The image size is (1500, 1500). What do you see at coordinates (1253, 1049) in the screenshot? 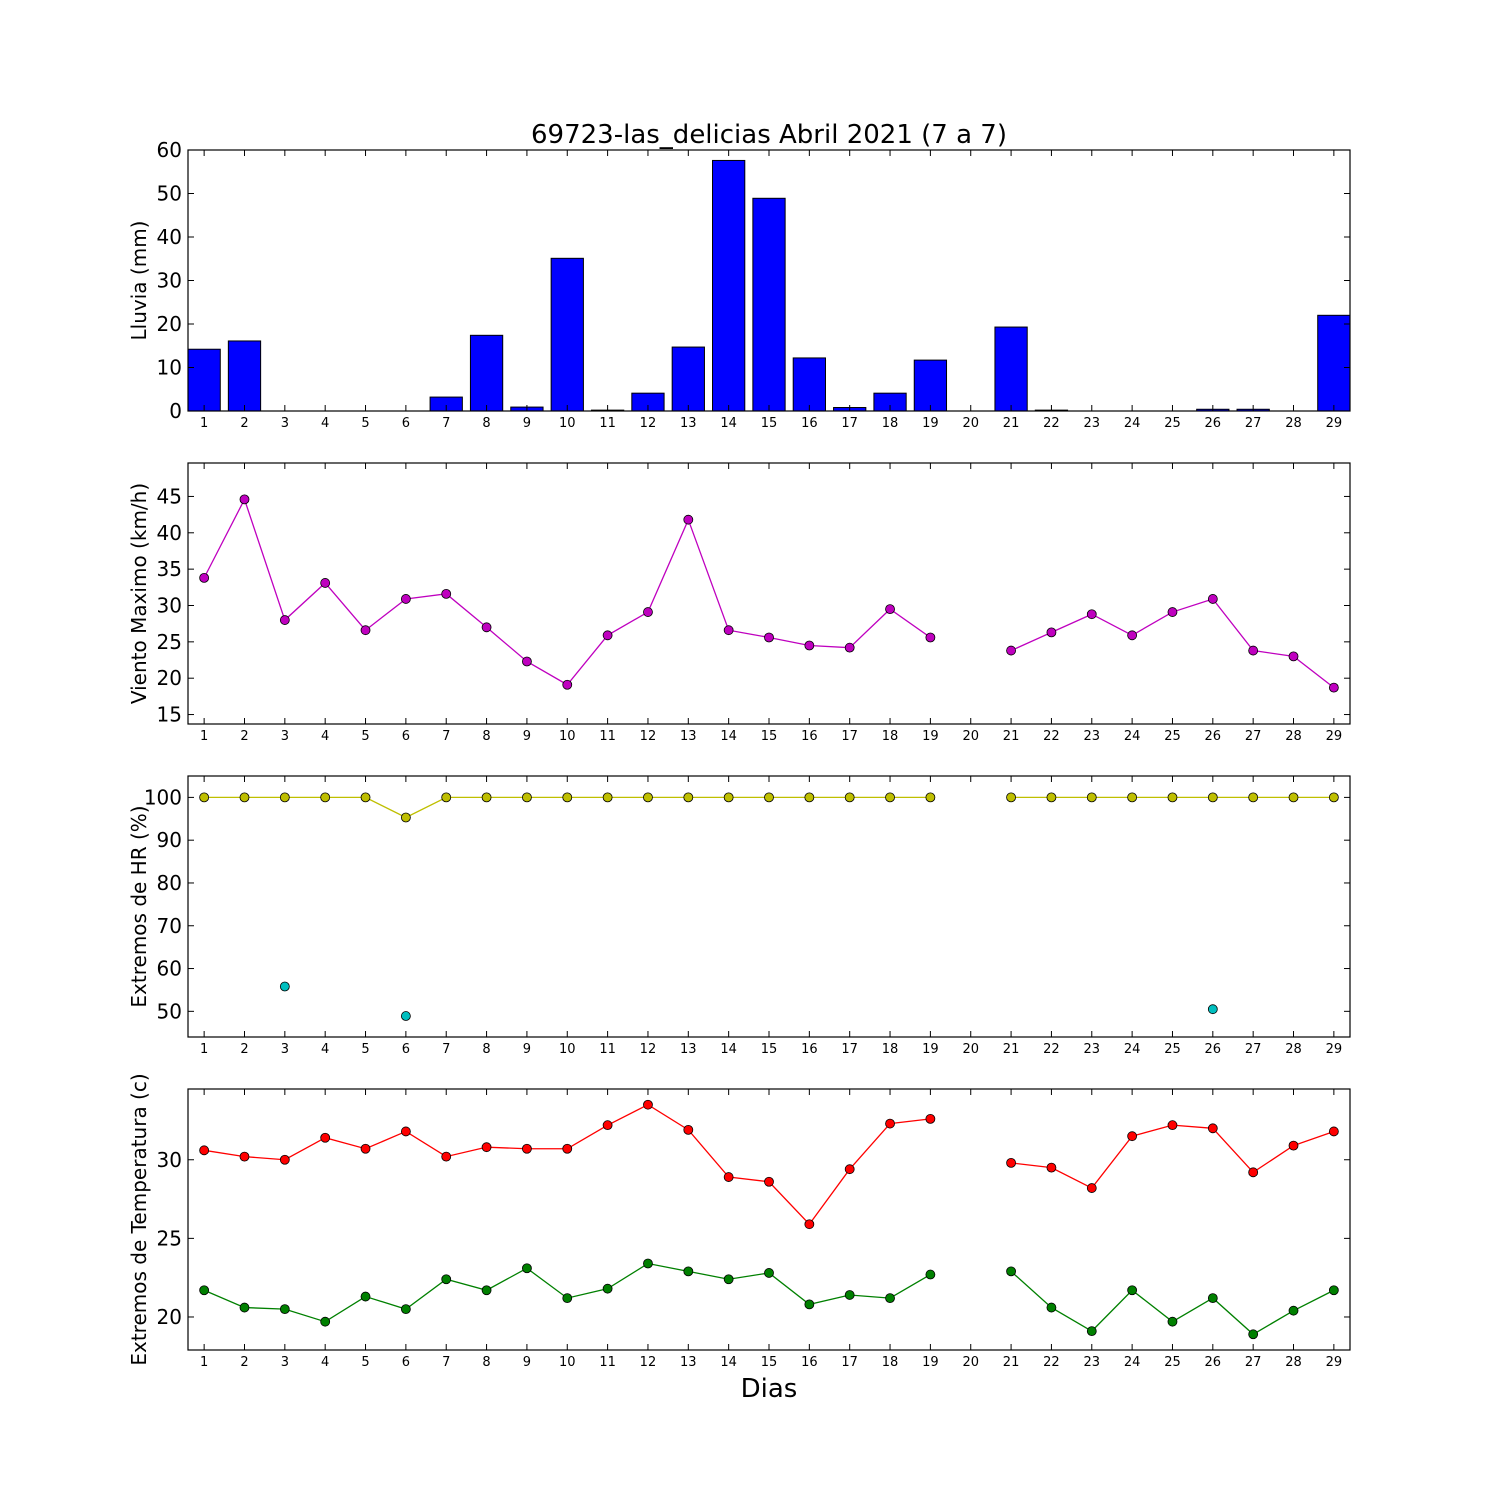
I see `x-tick-label: 27` at bounding box center [1253, 1049].